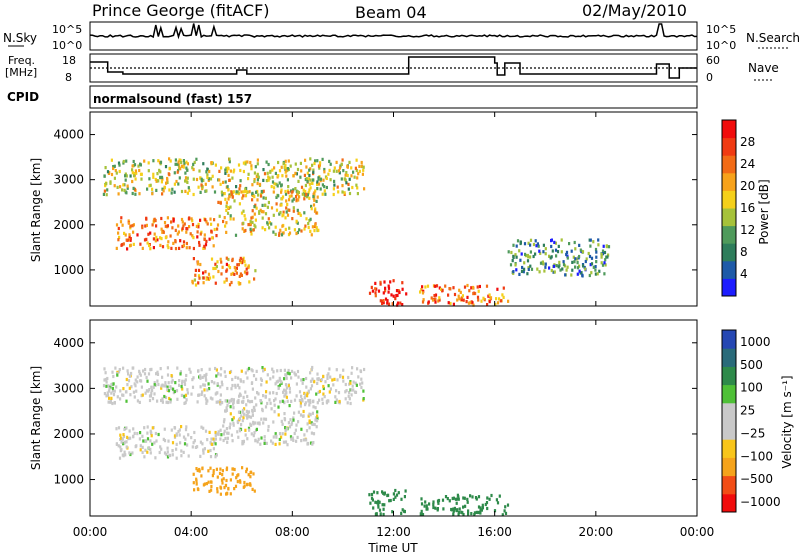 The height and width of the screenshot is (554, 800). I want to click on noise-right-label: N.Search, so click(773, 38).